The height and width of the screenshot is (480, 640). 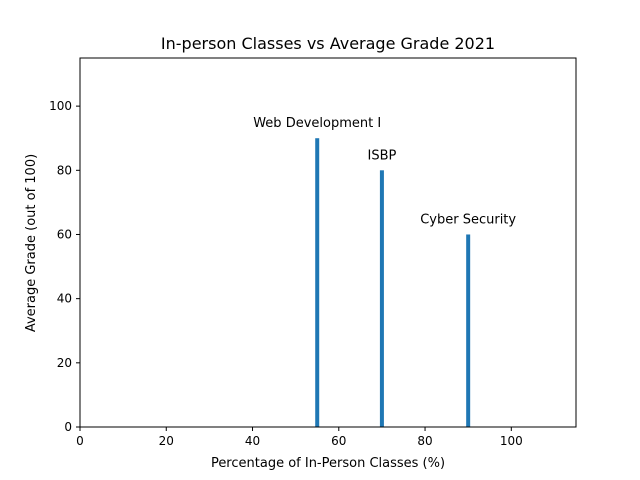 What do you see at coordinates (468, 219) in the screenshot?
I see `bar-label-2: Cyber Security` at bounding box center [468, 219].